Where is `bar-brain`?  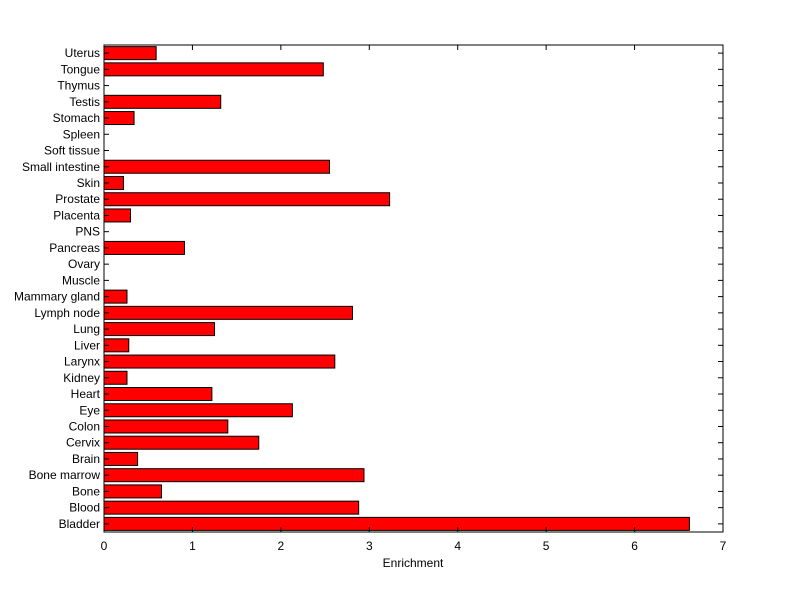 bar-brain is located at coordinates (121, 458).